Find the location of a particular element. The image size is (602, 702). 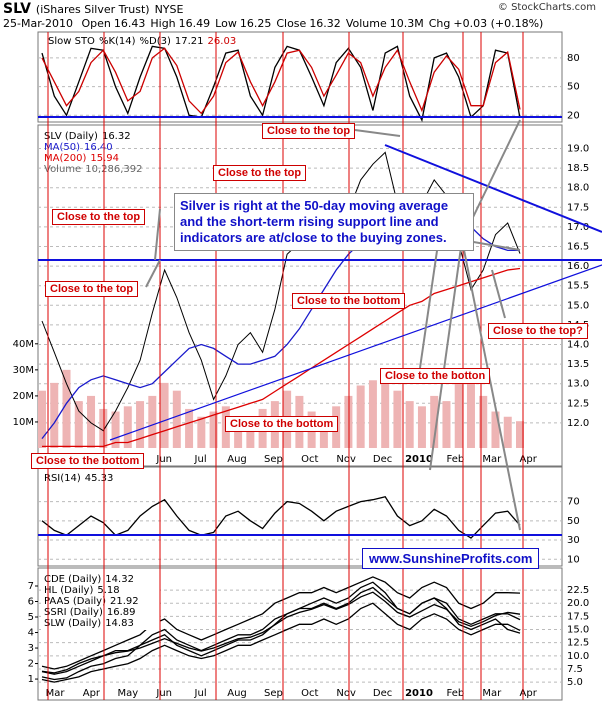

legend-name: MA(50) is located at coordinates (62, 147).